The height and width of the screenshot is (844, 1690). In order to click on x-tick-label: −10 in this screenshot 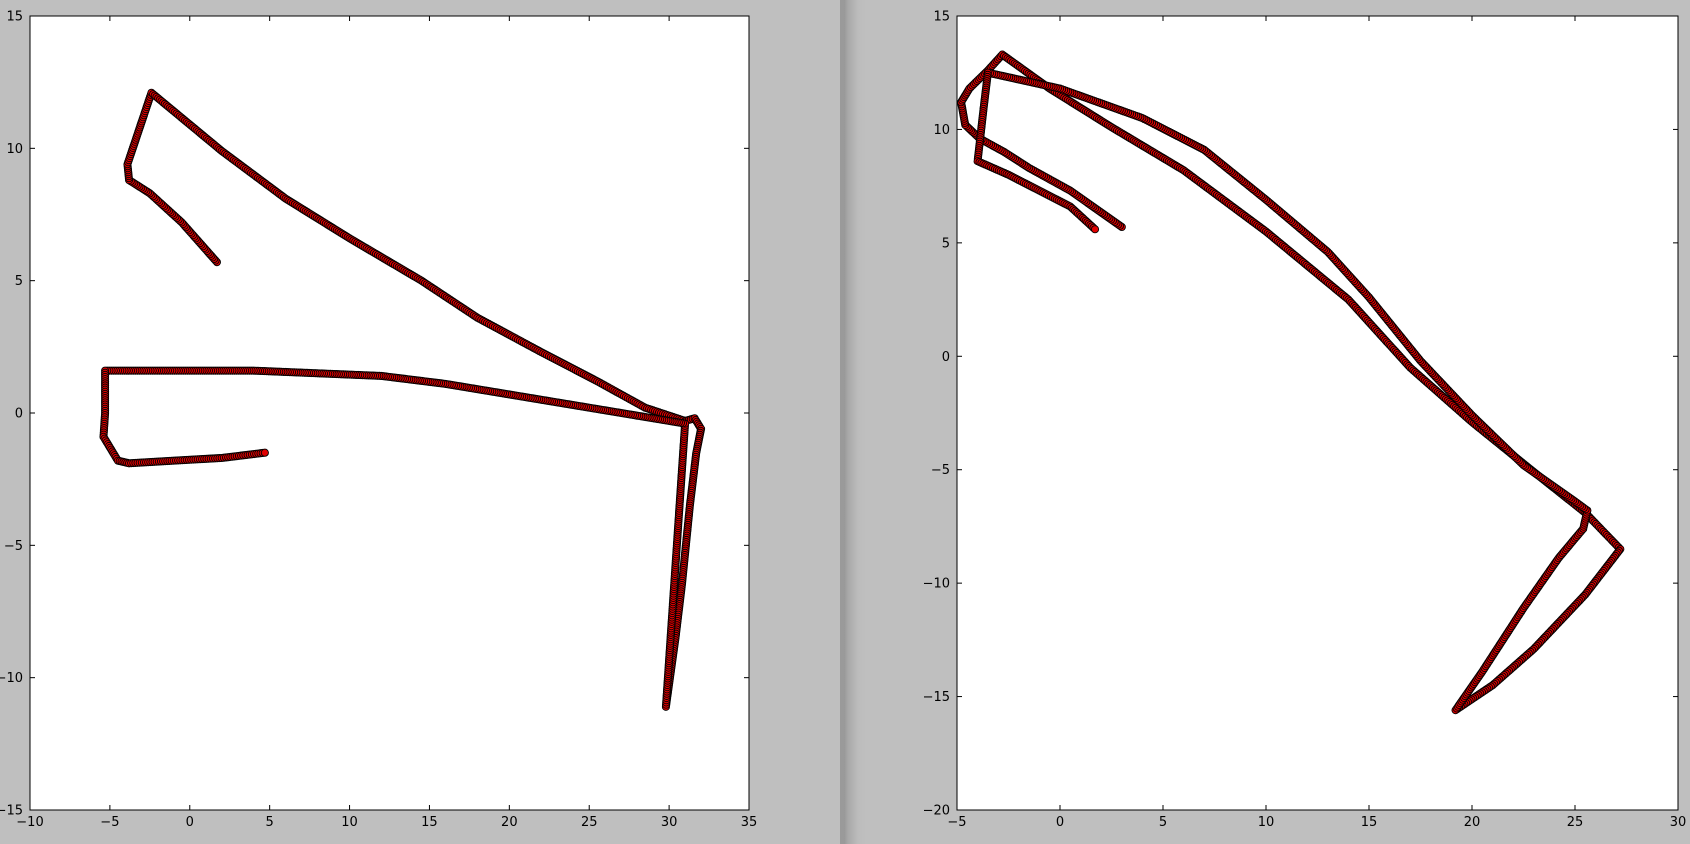, I will do `click(29, 822)`.